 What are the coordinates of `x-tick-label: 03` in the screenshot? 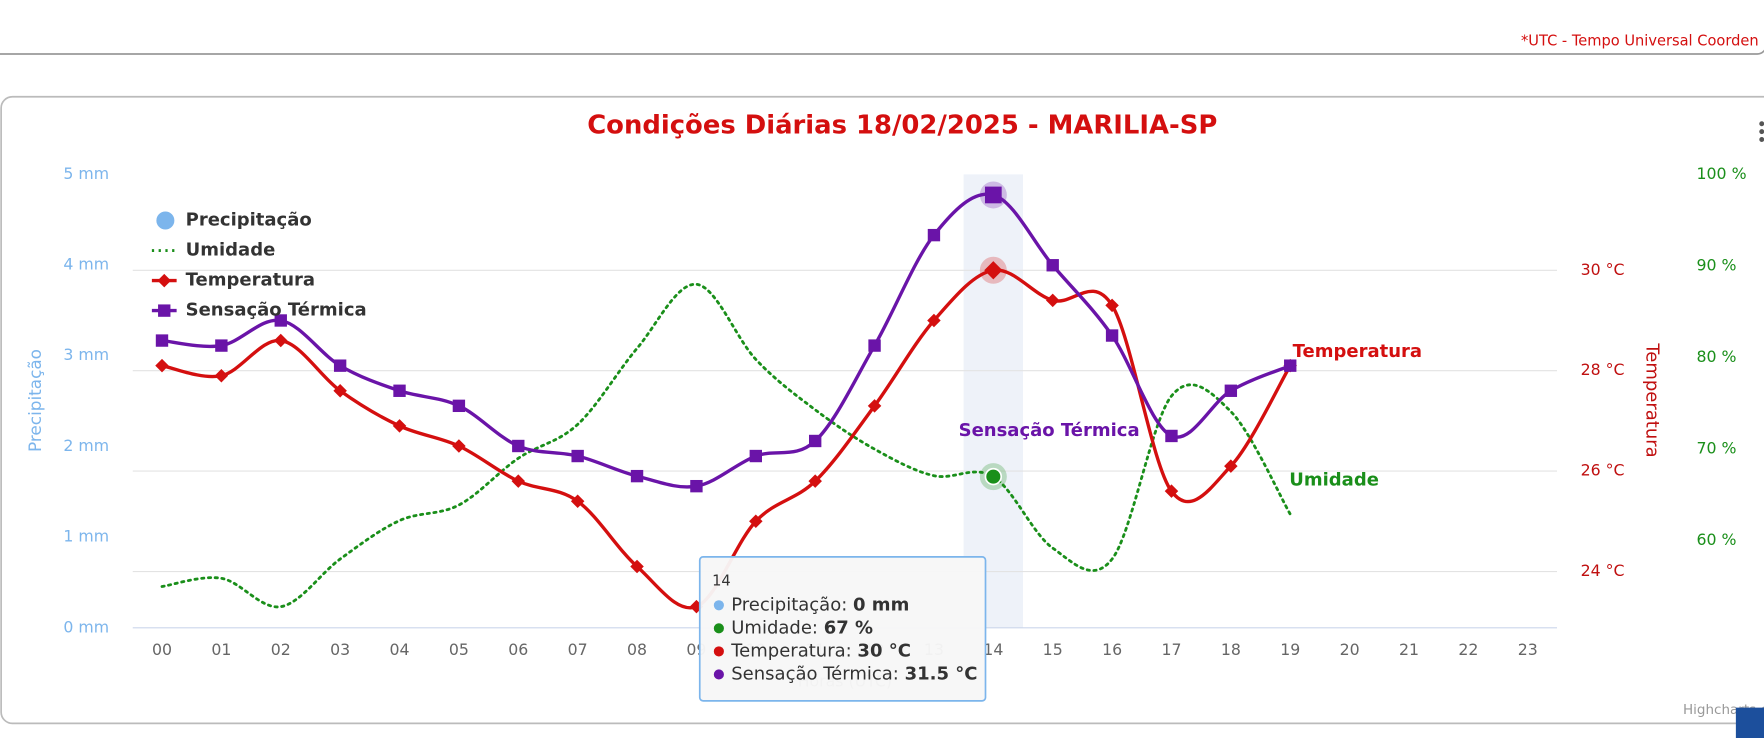 It's located at (340, 649).